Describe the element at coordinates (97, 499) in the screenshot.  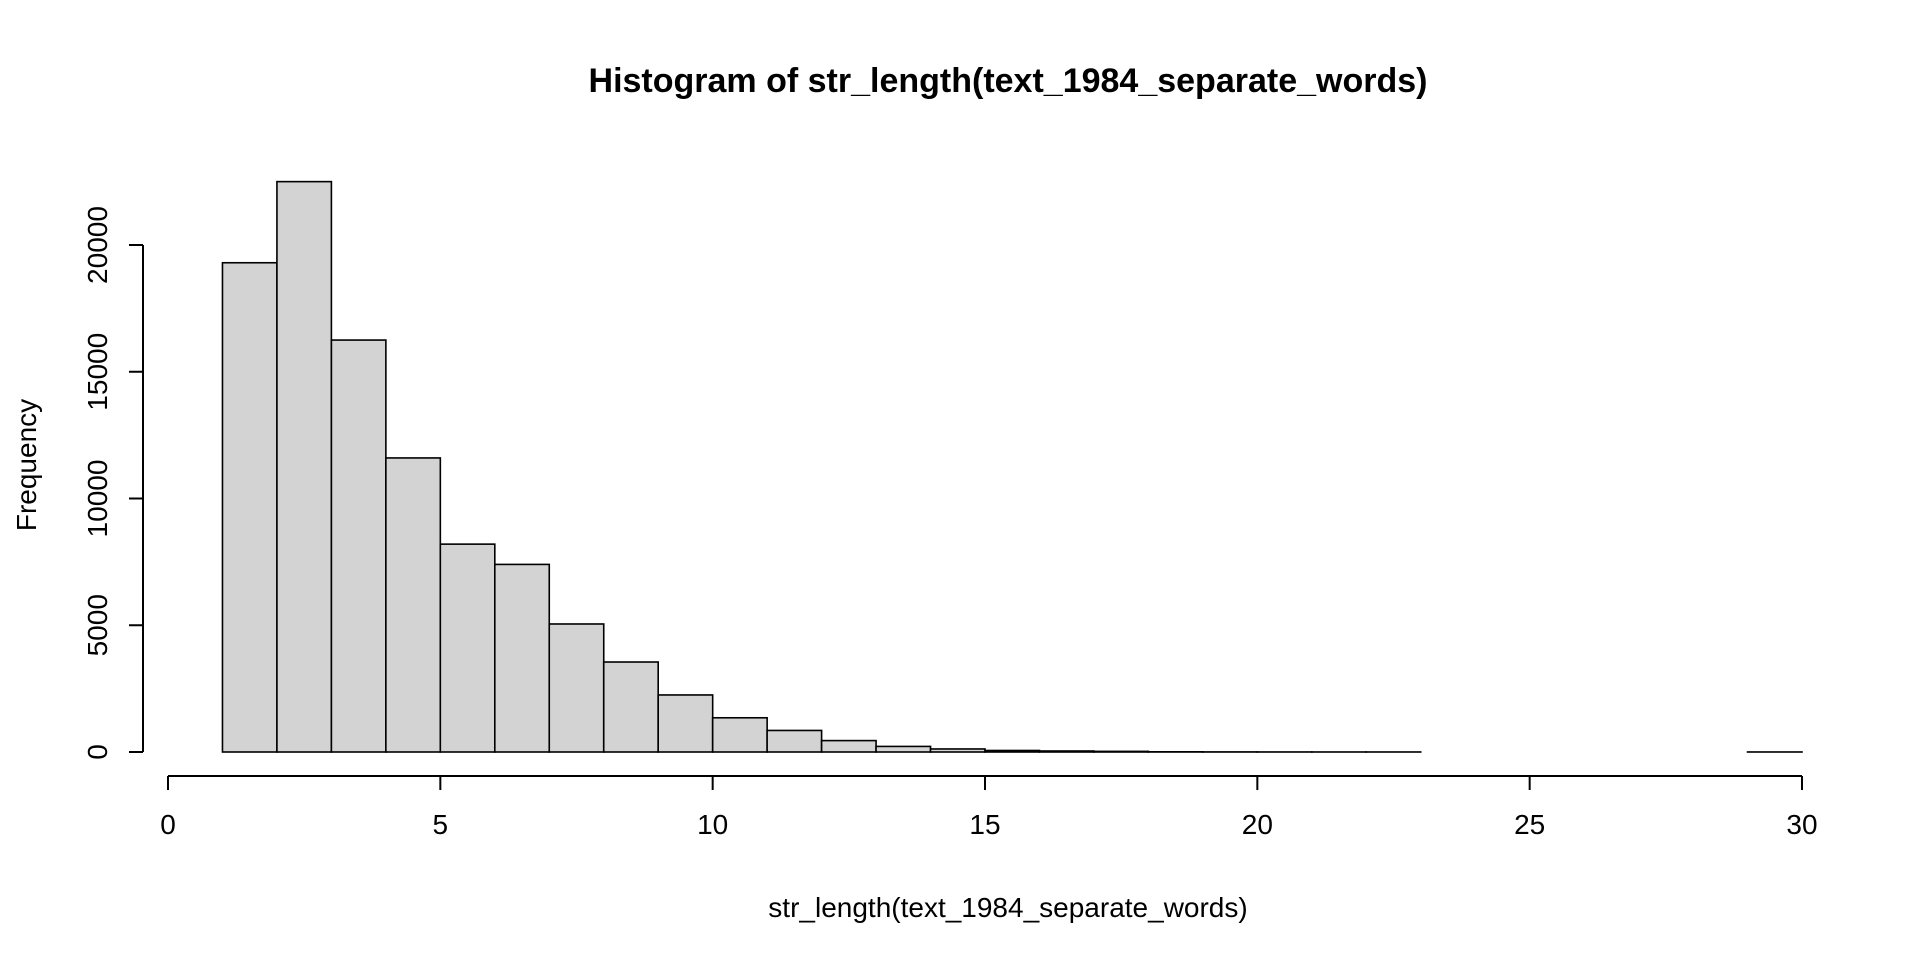
I see `y-tick-label-2: 10000` at that location.